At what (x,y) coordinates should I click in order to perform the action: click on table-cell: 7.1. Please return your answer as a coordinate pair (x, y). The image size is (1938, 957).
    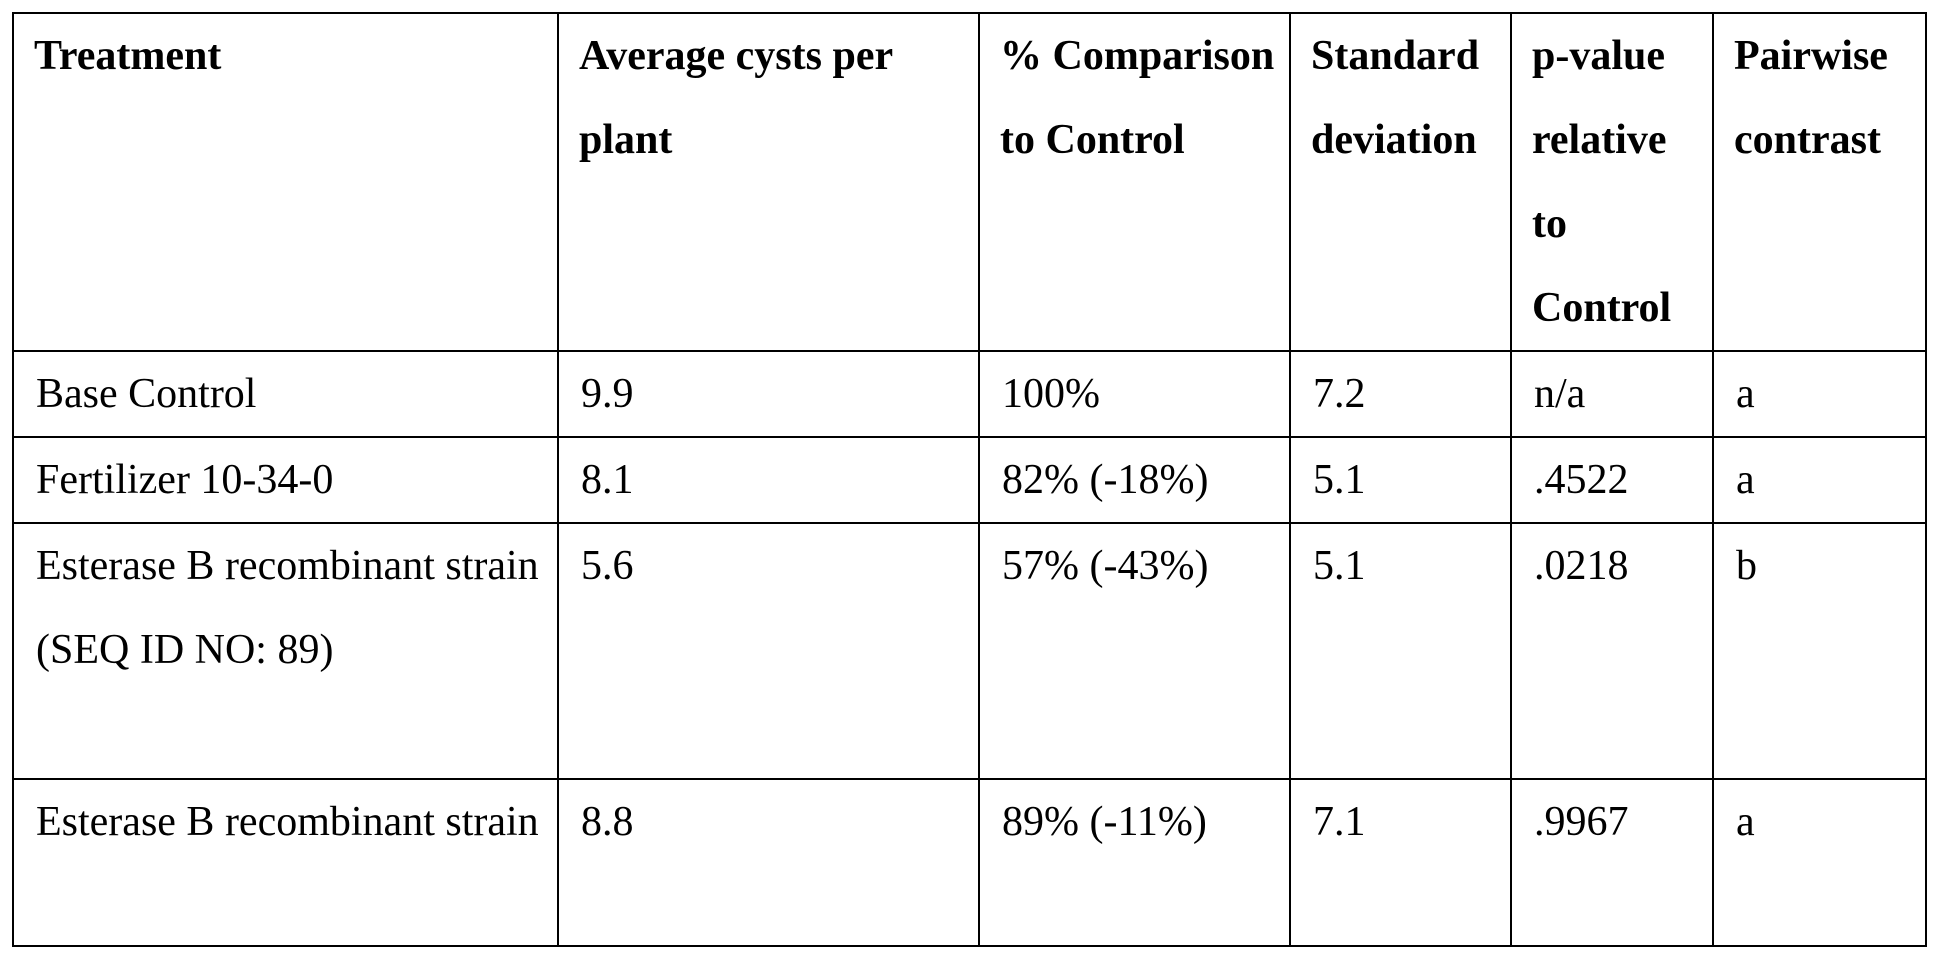
    Looking at the image, I should click on (1400, 862).